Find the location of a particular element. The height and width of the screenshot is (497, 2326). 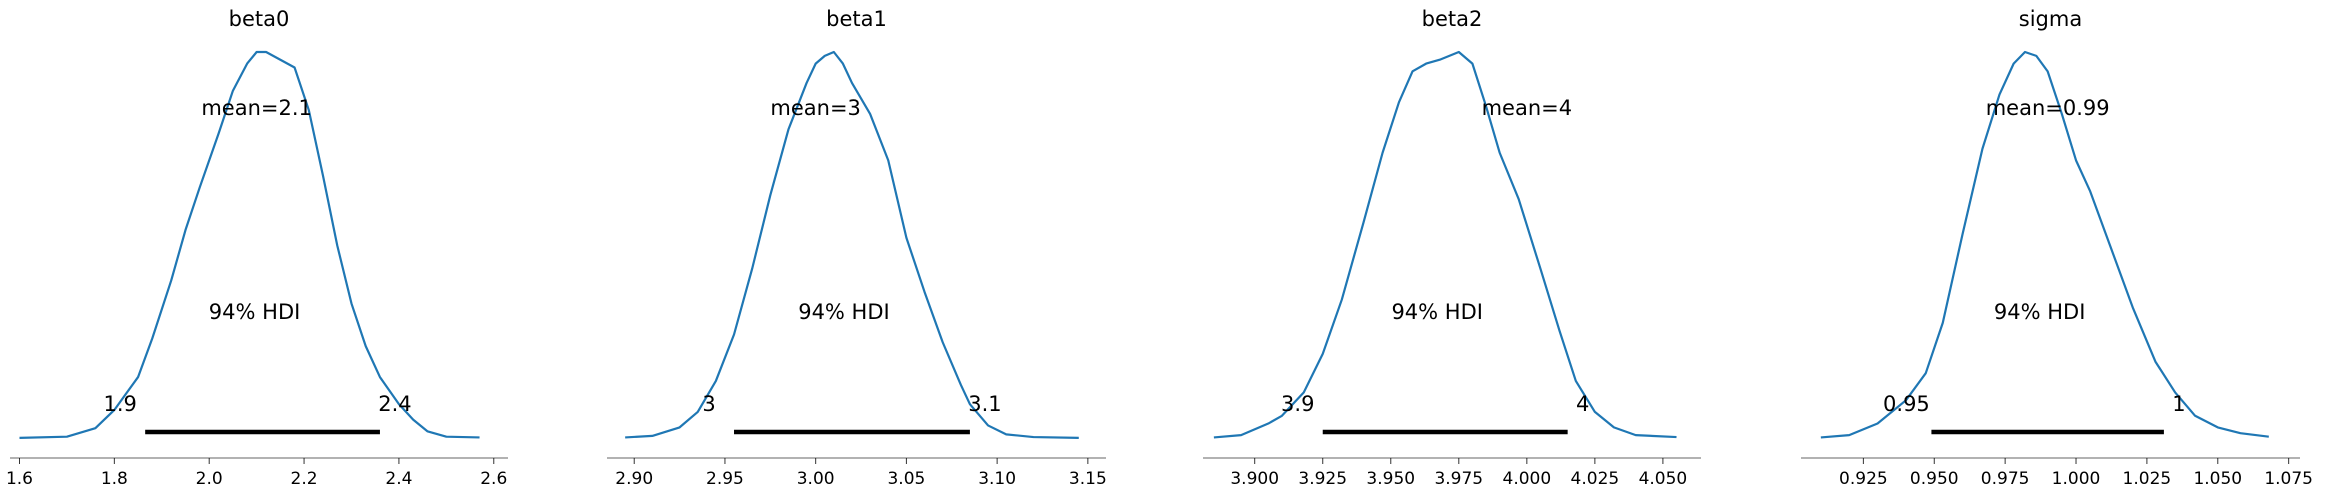

x-tick-label: 1.8 is located at coordinates (114, 479).